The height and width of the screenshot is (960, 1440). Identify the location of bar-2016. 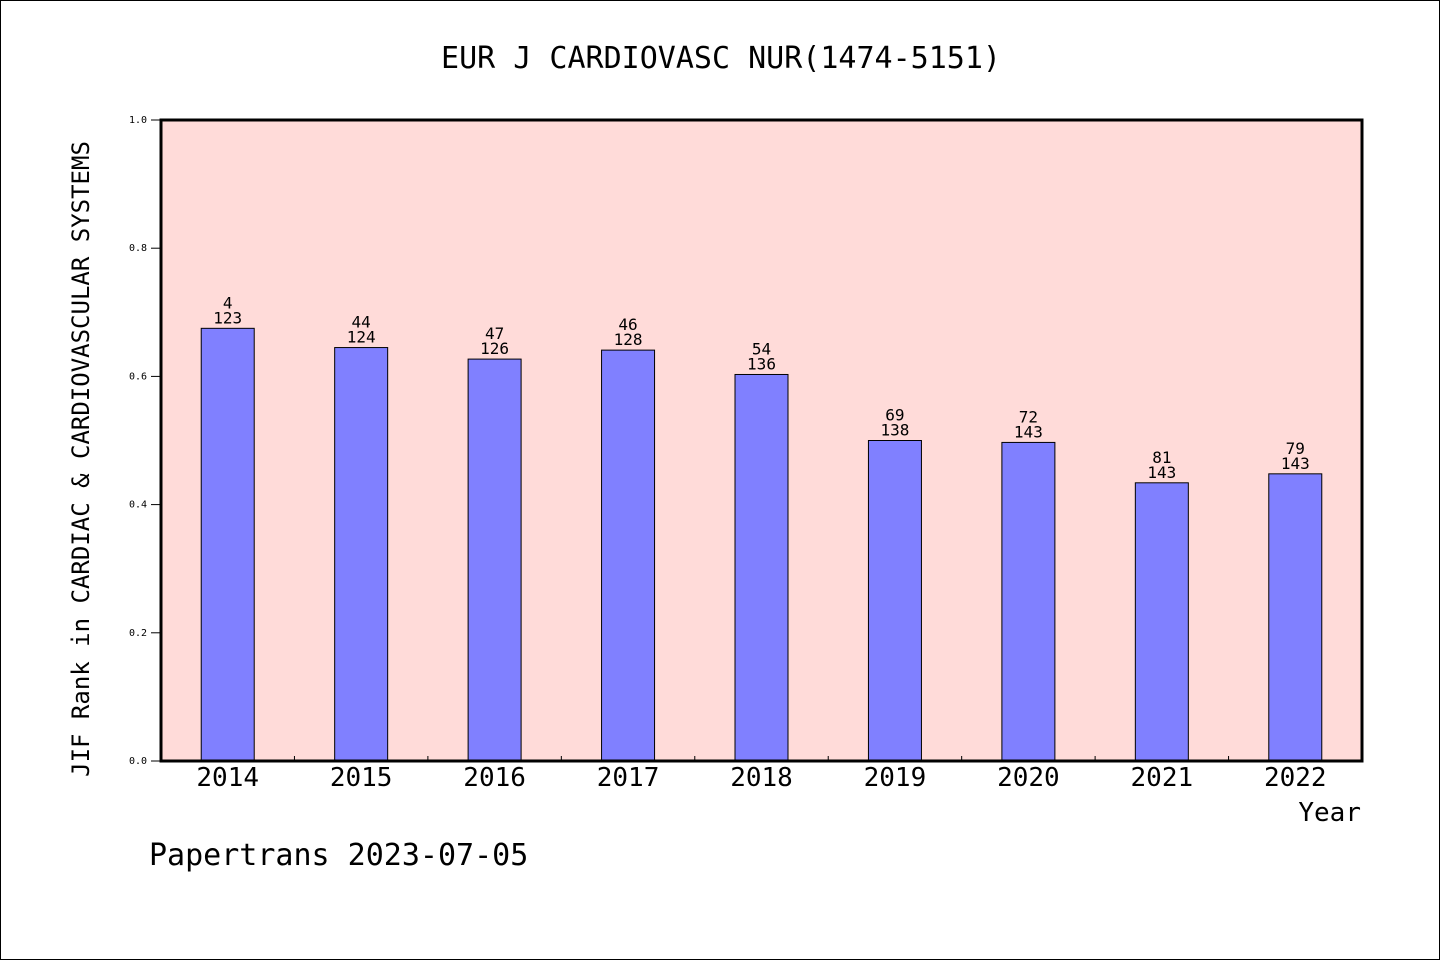
(494, 560).